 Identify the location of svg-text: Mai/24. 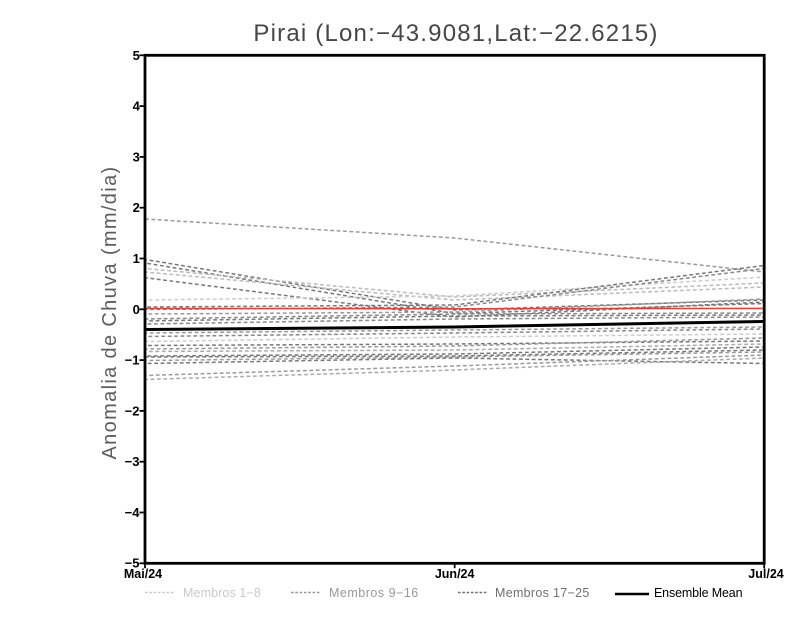
(143, 574).